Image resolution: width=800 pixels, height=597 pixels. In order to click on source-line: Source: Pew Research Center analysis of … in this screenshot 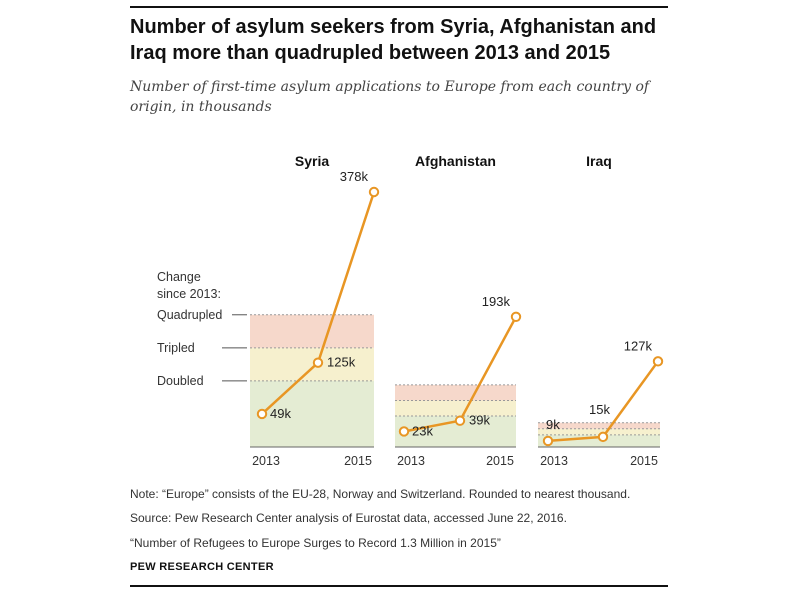, I will do `click(348, 518)`.